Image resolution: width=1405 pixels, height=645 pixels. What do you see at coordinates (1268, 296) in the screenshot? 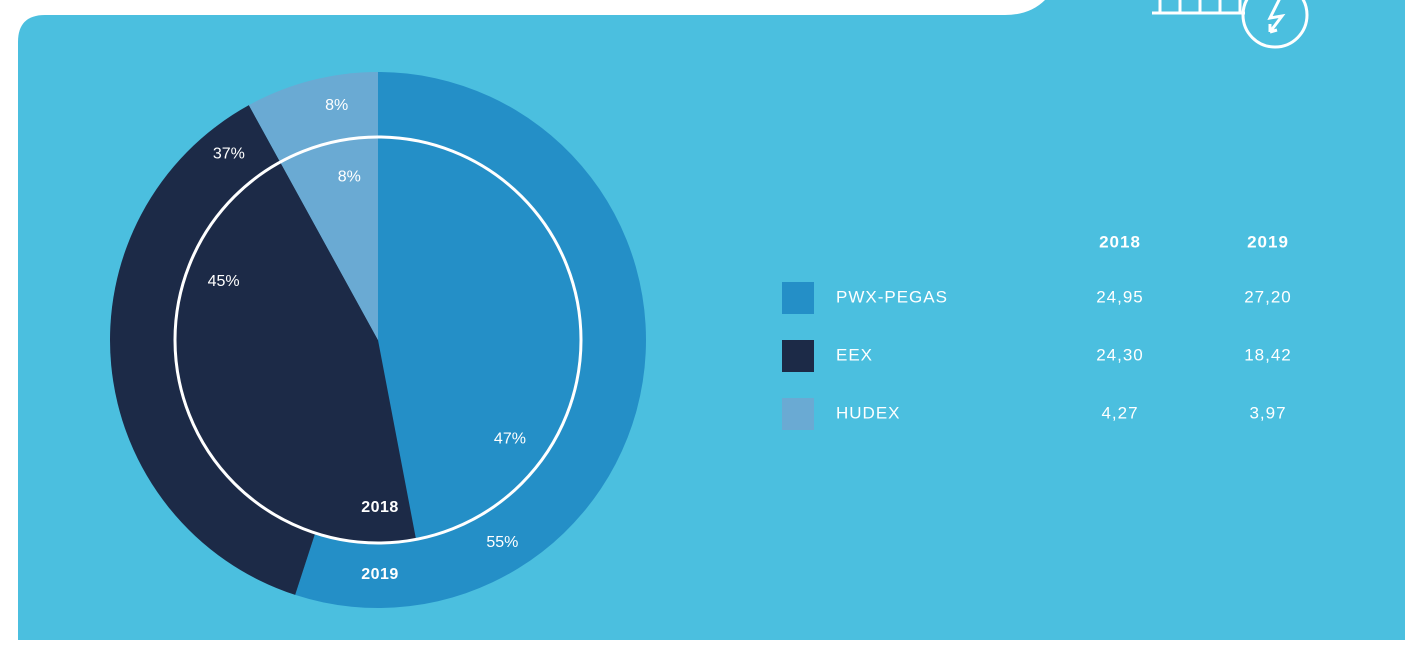
I see `table-cell: 27,20` at bounding box center [1268, 296].